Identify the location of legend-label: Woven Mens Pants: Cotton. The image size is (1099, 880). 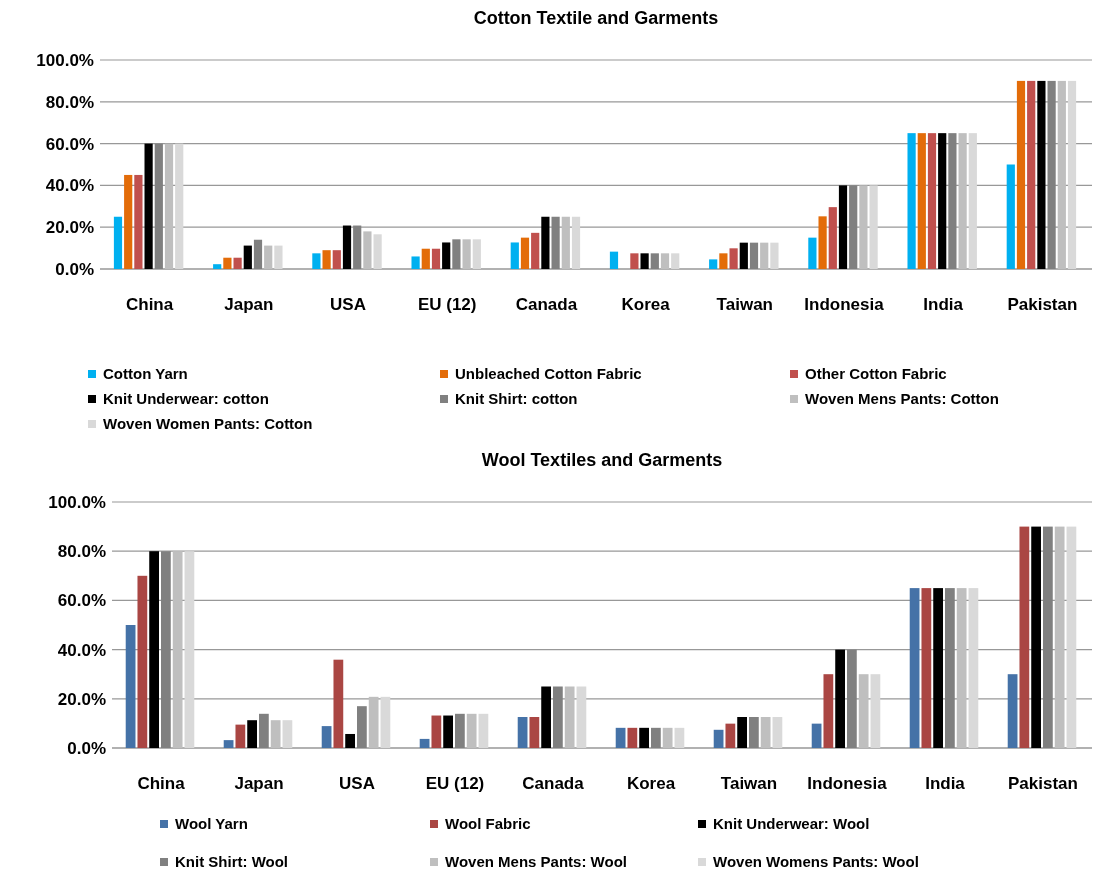
(902, 398).